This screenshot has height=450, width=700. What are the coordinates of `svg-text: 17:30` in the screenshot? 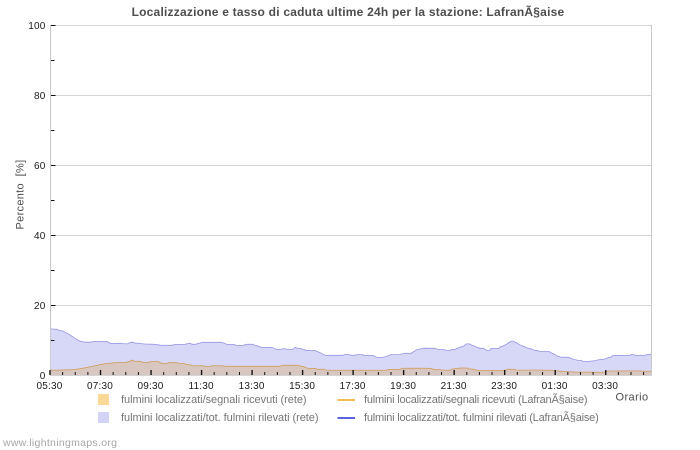 It's located at (353, 386).